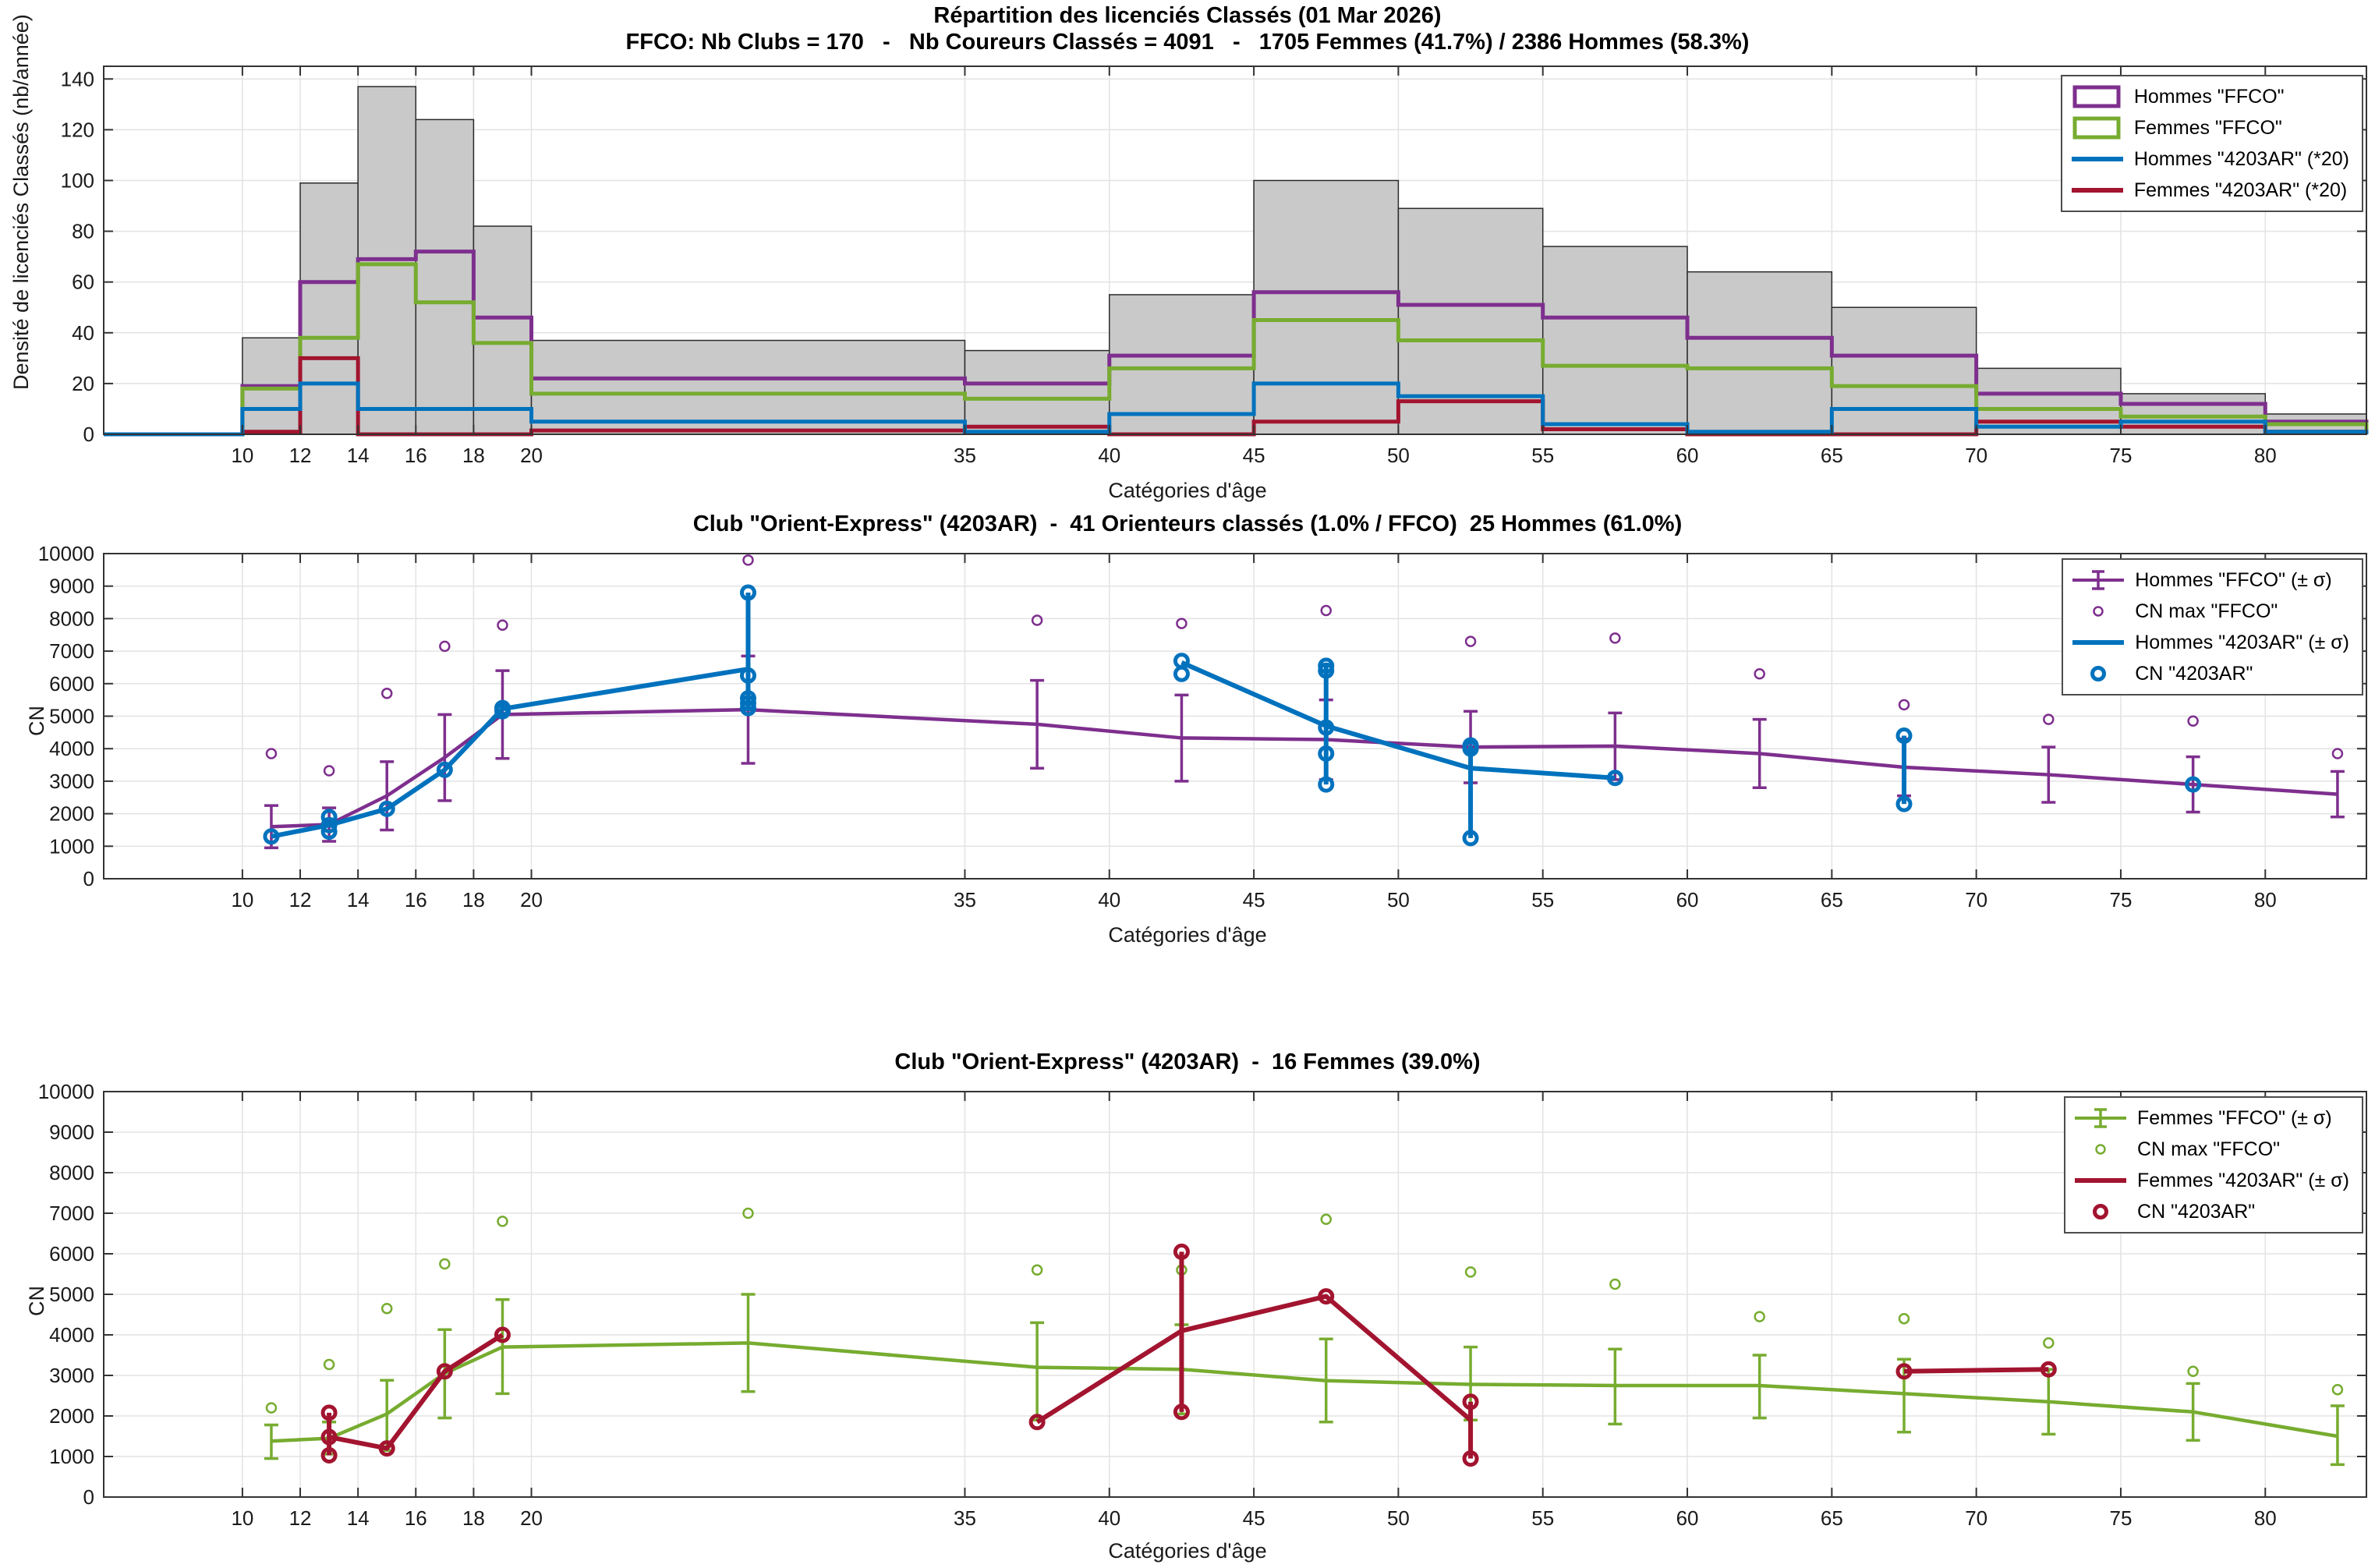 The width and height of the screenshot is (2375, 1568). I want to click on y-tick-label: 120, so click(77, 129).